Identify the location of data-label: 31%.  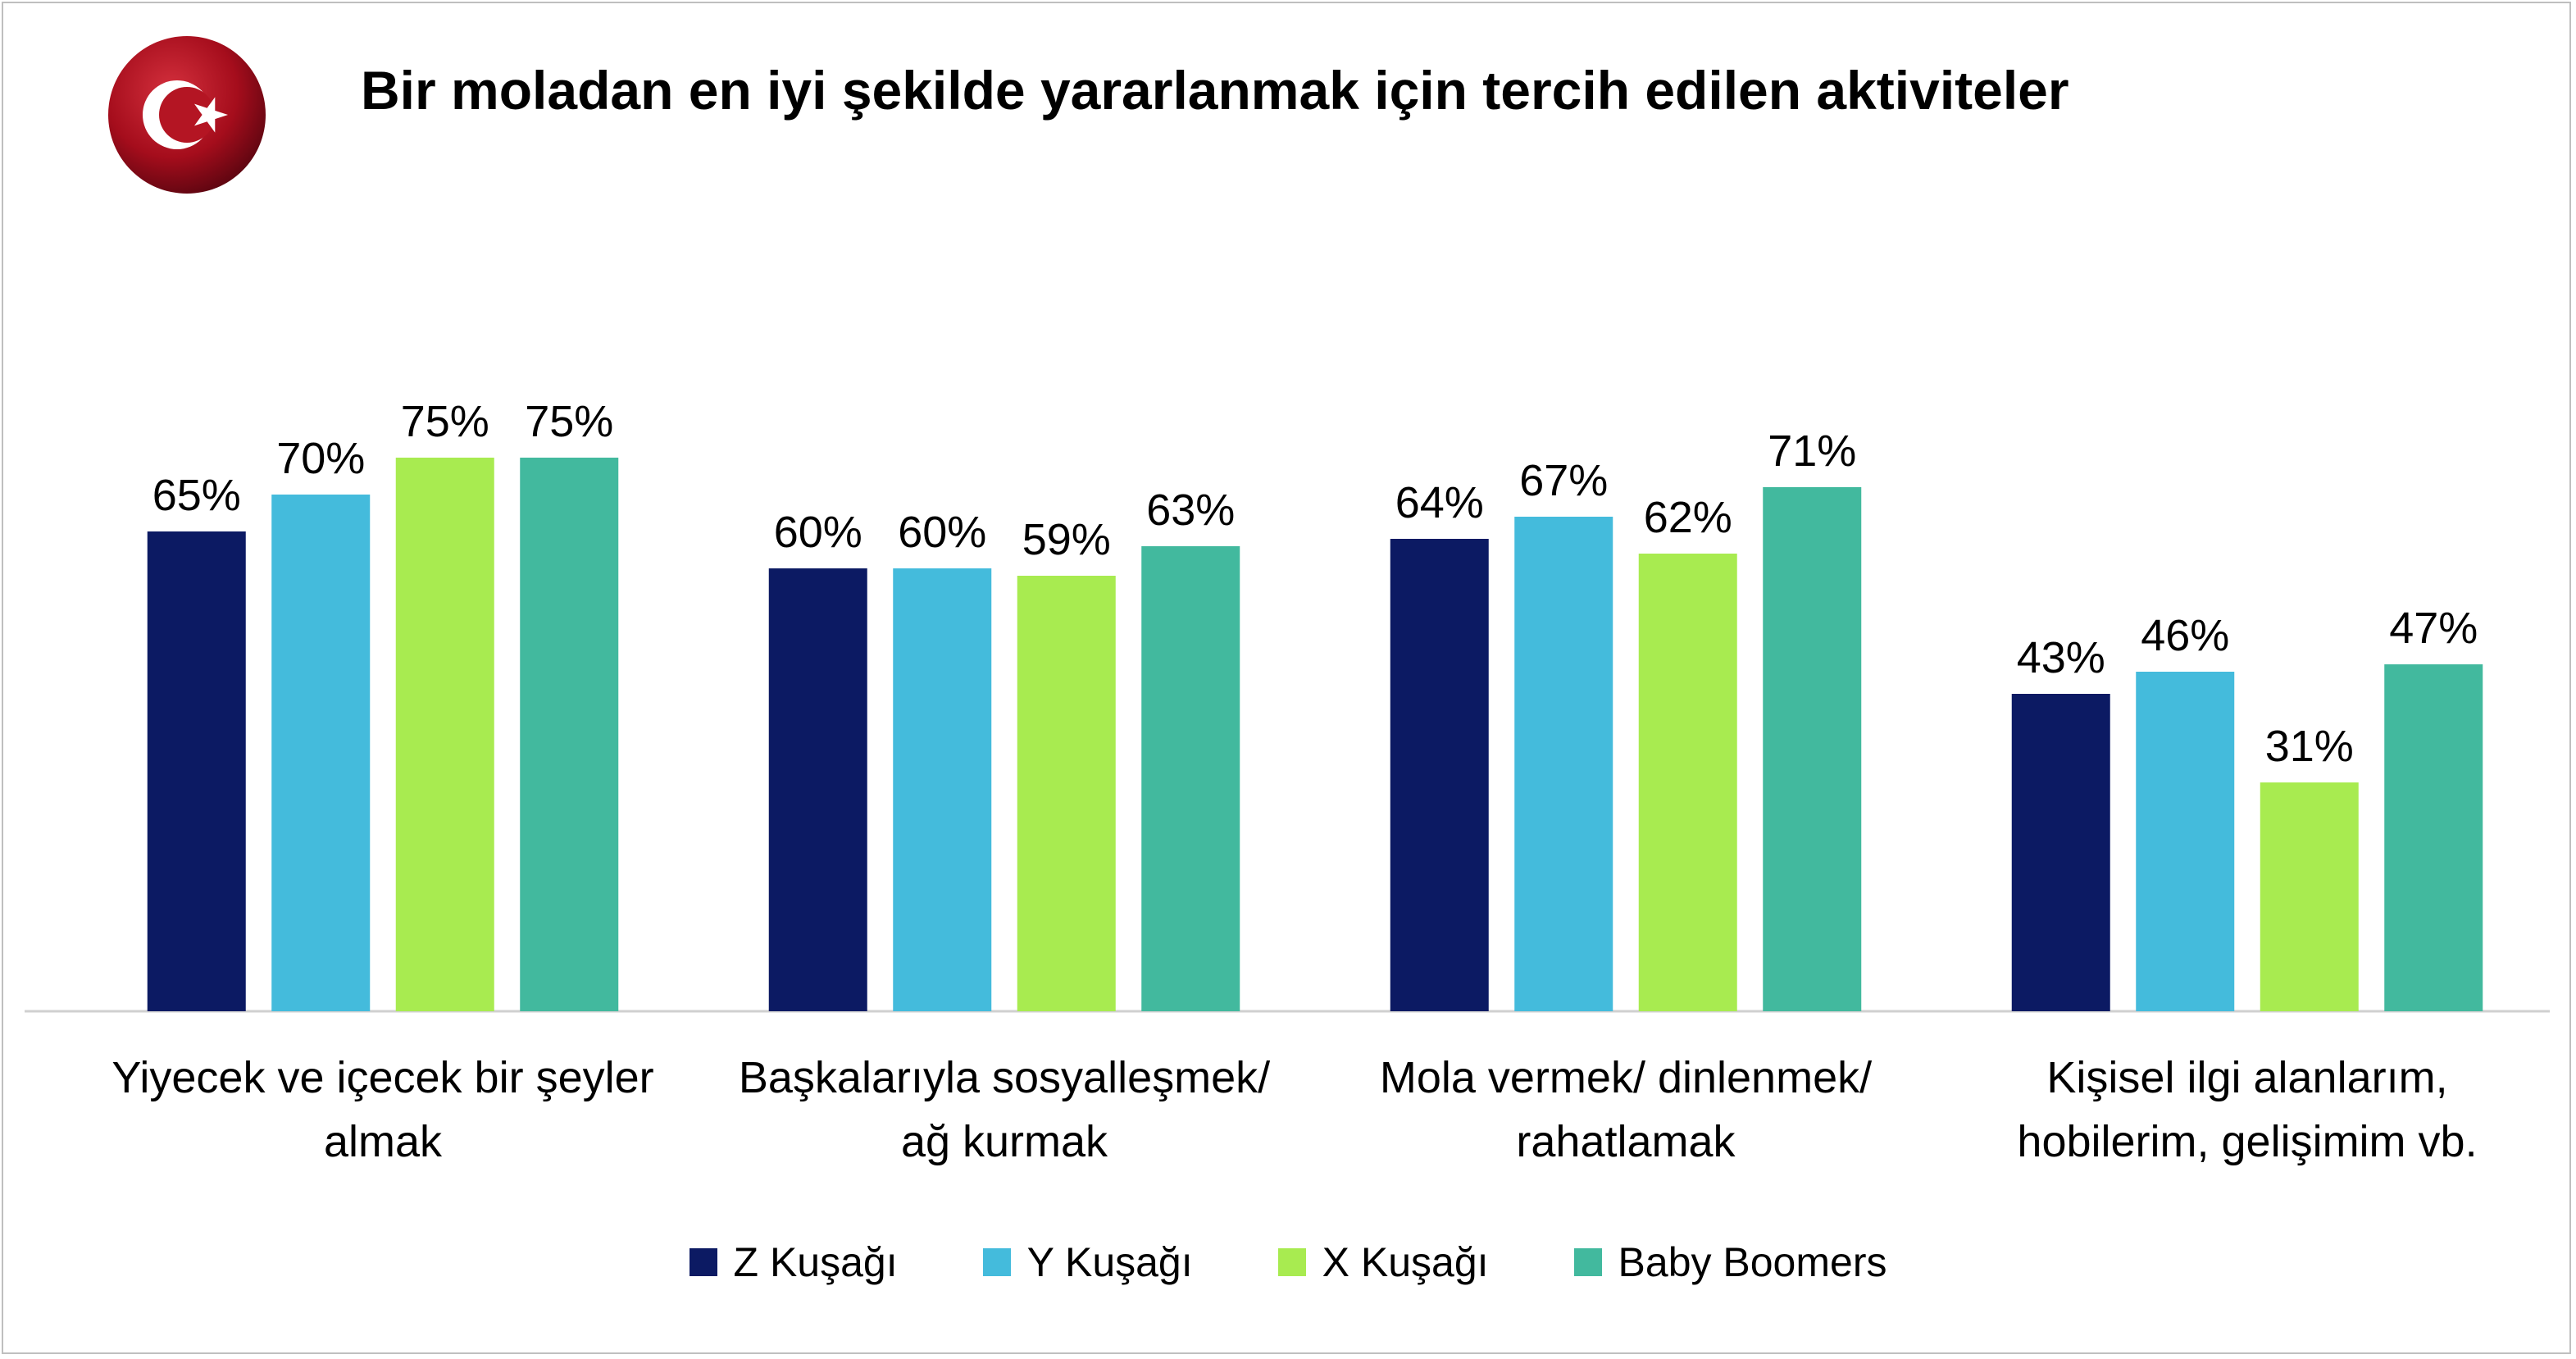
(2309, 746).